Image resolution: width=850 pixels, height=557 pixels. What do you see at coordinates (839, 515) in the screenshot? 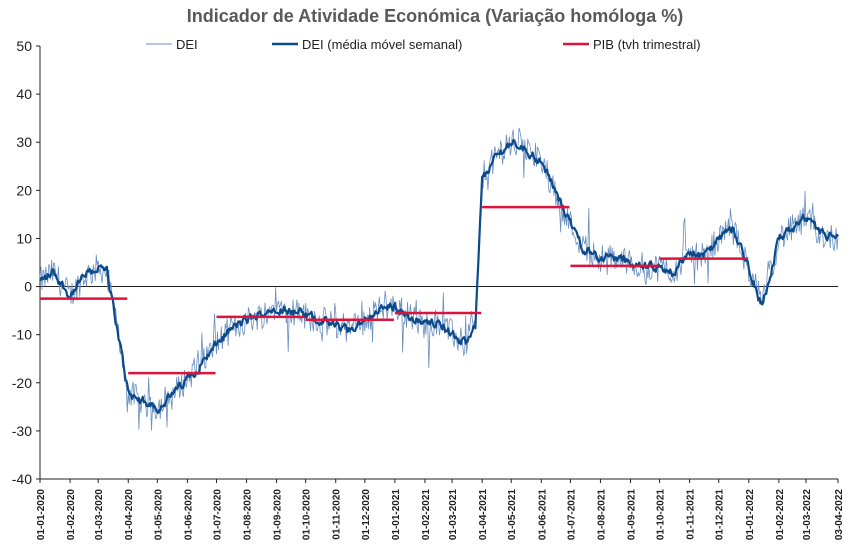
I see `x-tick-label: 03-04-2022` at bounding box center [839, 515].